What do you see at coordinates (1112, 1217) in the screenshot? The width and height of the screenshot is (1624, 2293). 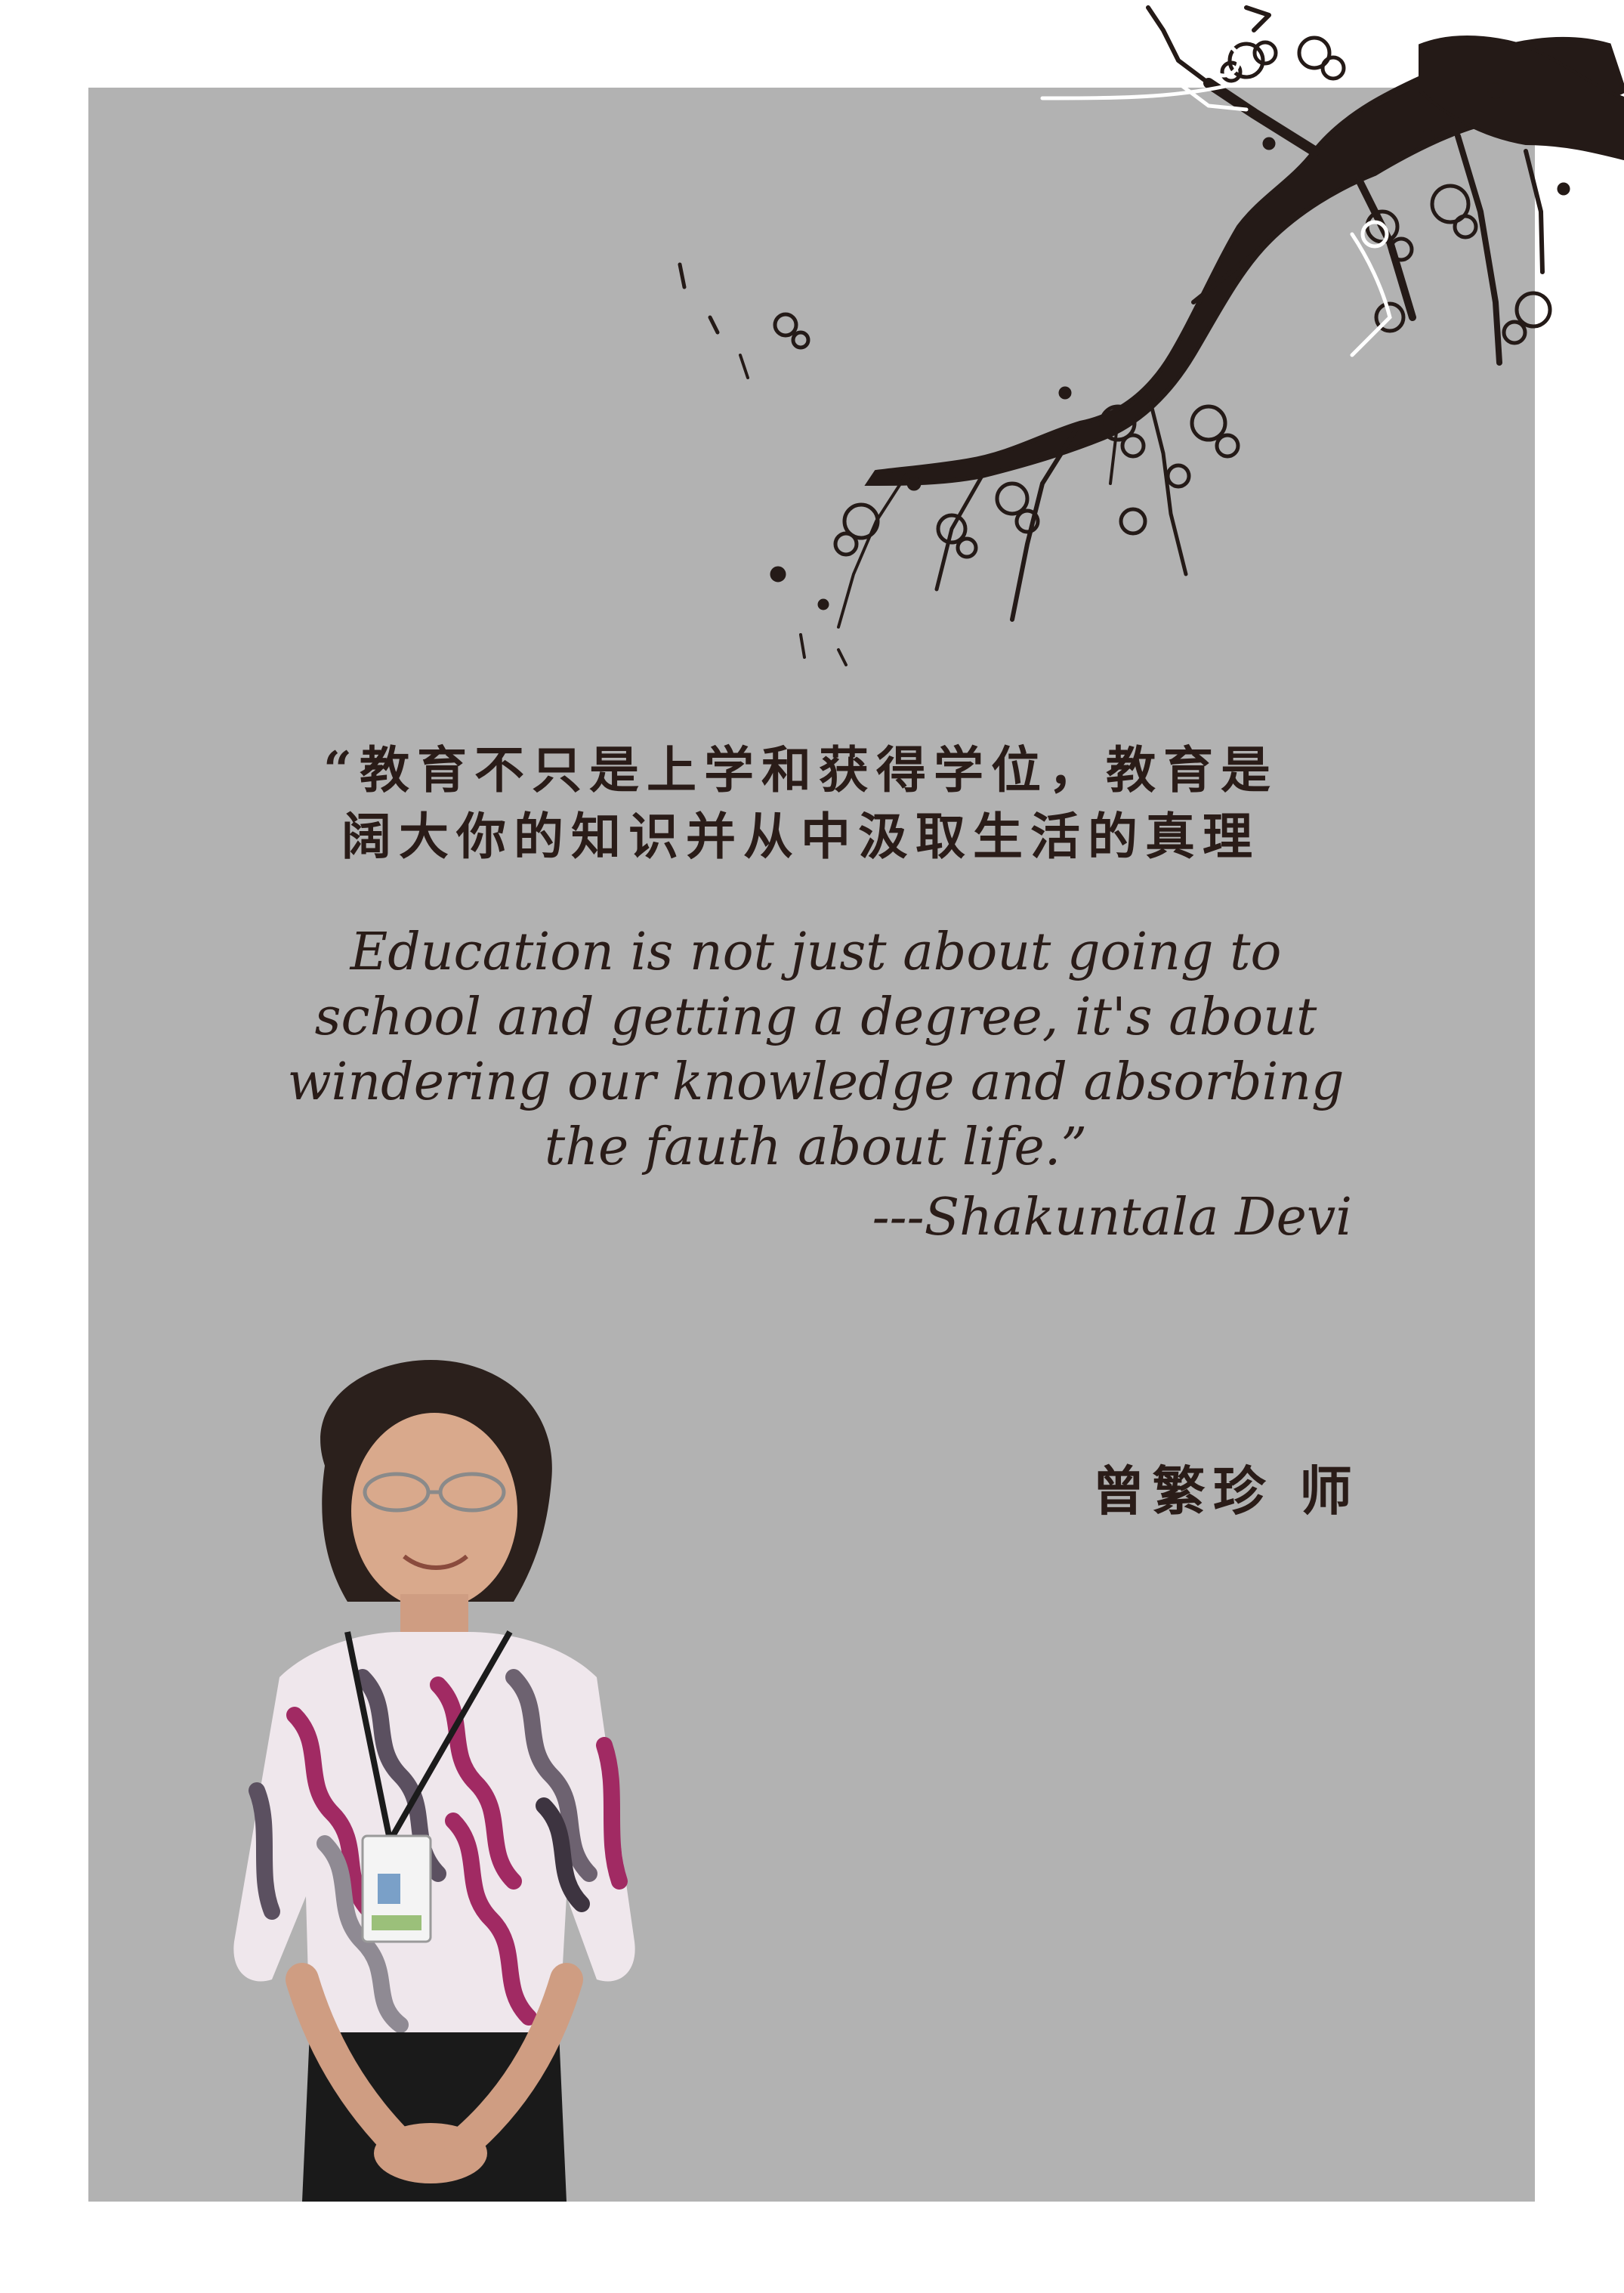 I see `quote-author: ---Shakuntala Devi` at bounding box center [1112, 1217].